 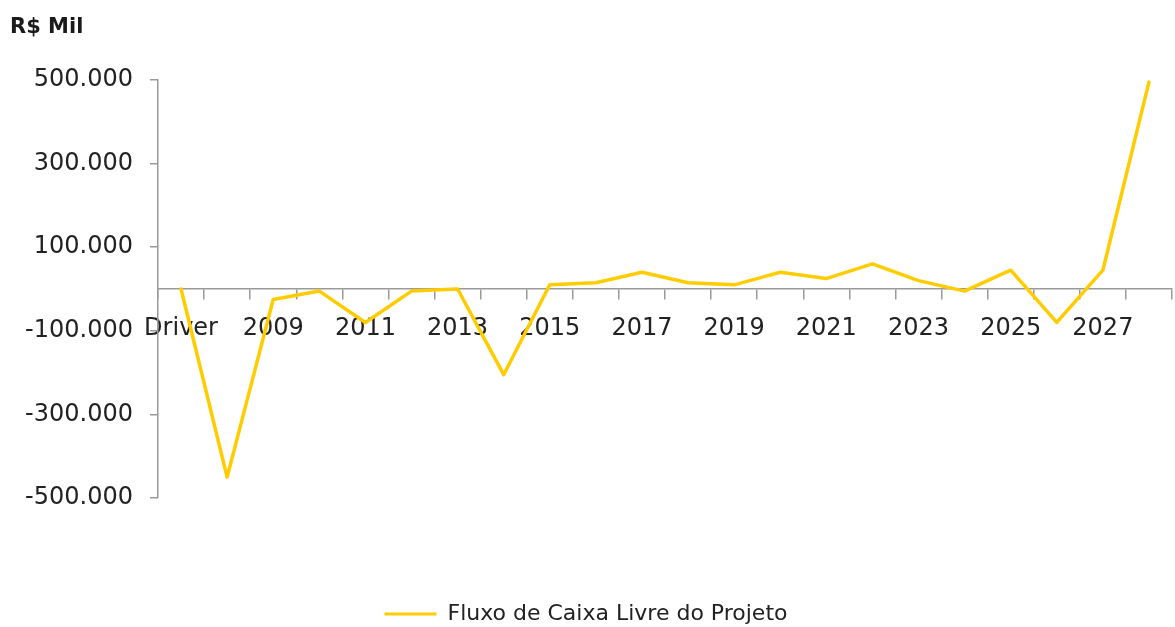 What do you see at coordinates (79, 496) in the screenshot?
I see `y-tick-label: -500.000` at bounding box center [79, 496].